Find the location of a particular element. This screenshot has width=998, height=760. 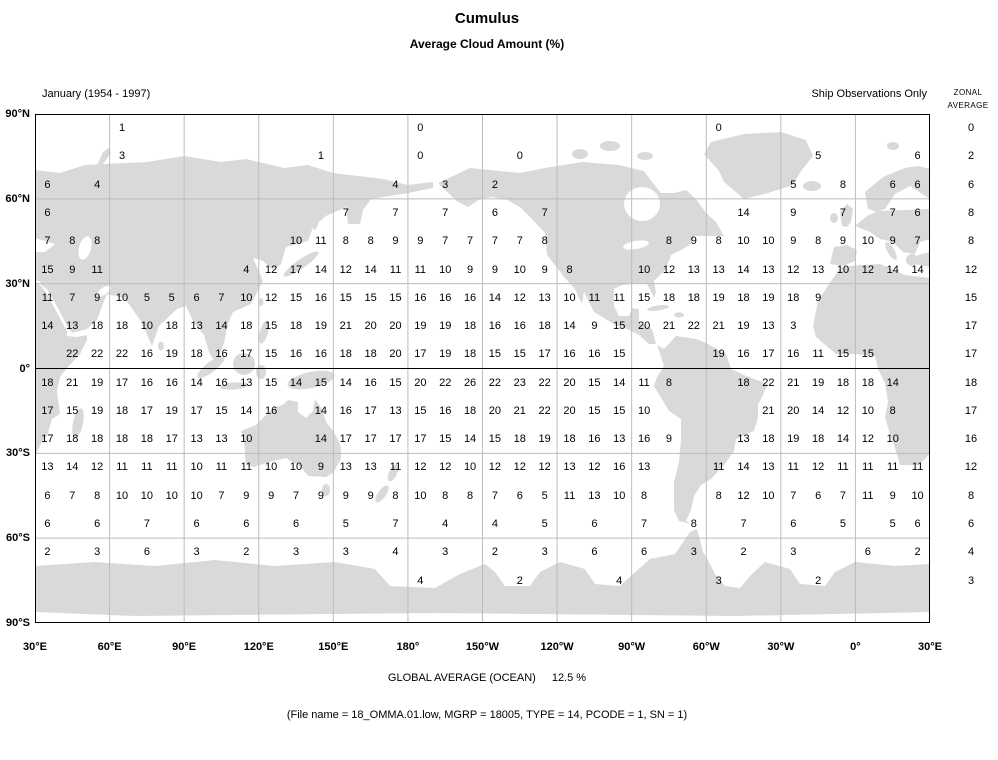

eurasia is located at coordinates (234, 260).